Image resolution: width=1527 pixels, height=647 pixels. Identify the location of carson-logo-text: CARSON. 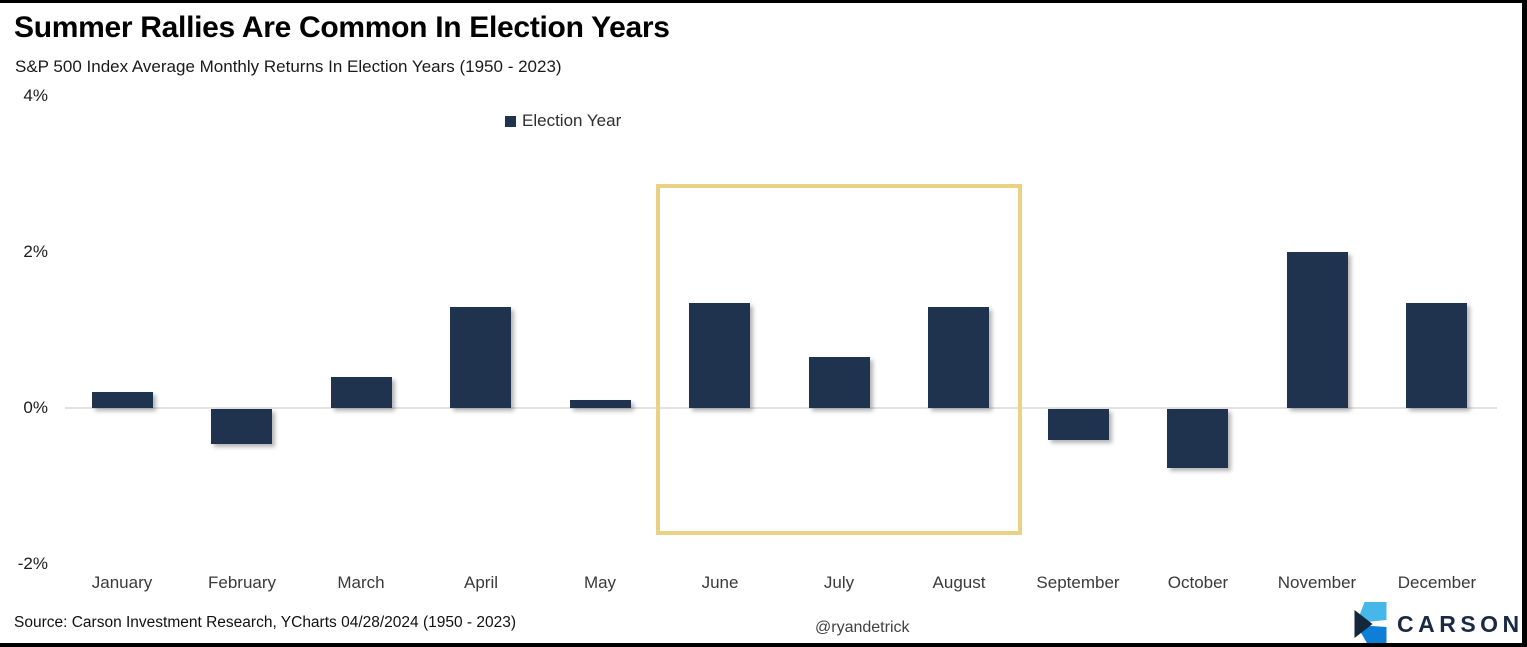
(1460, 623).